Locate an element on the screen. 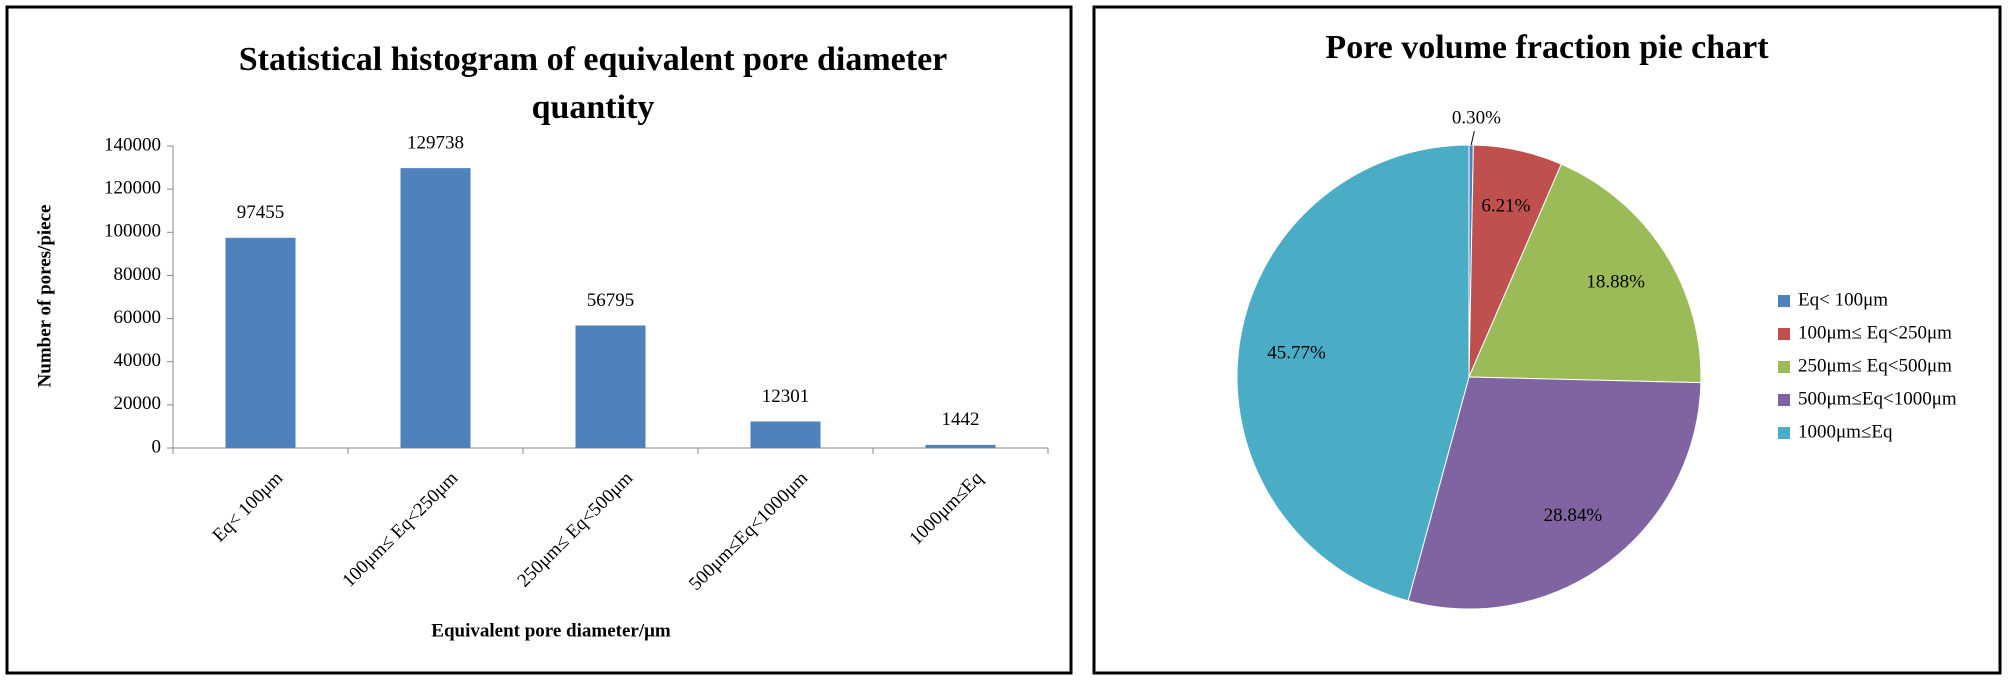 Image resolution: width=2008 pixels, height=682 pixels. legend-label: 1000μm≤Eq is located at coordinates (1845, 431).